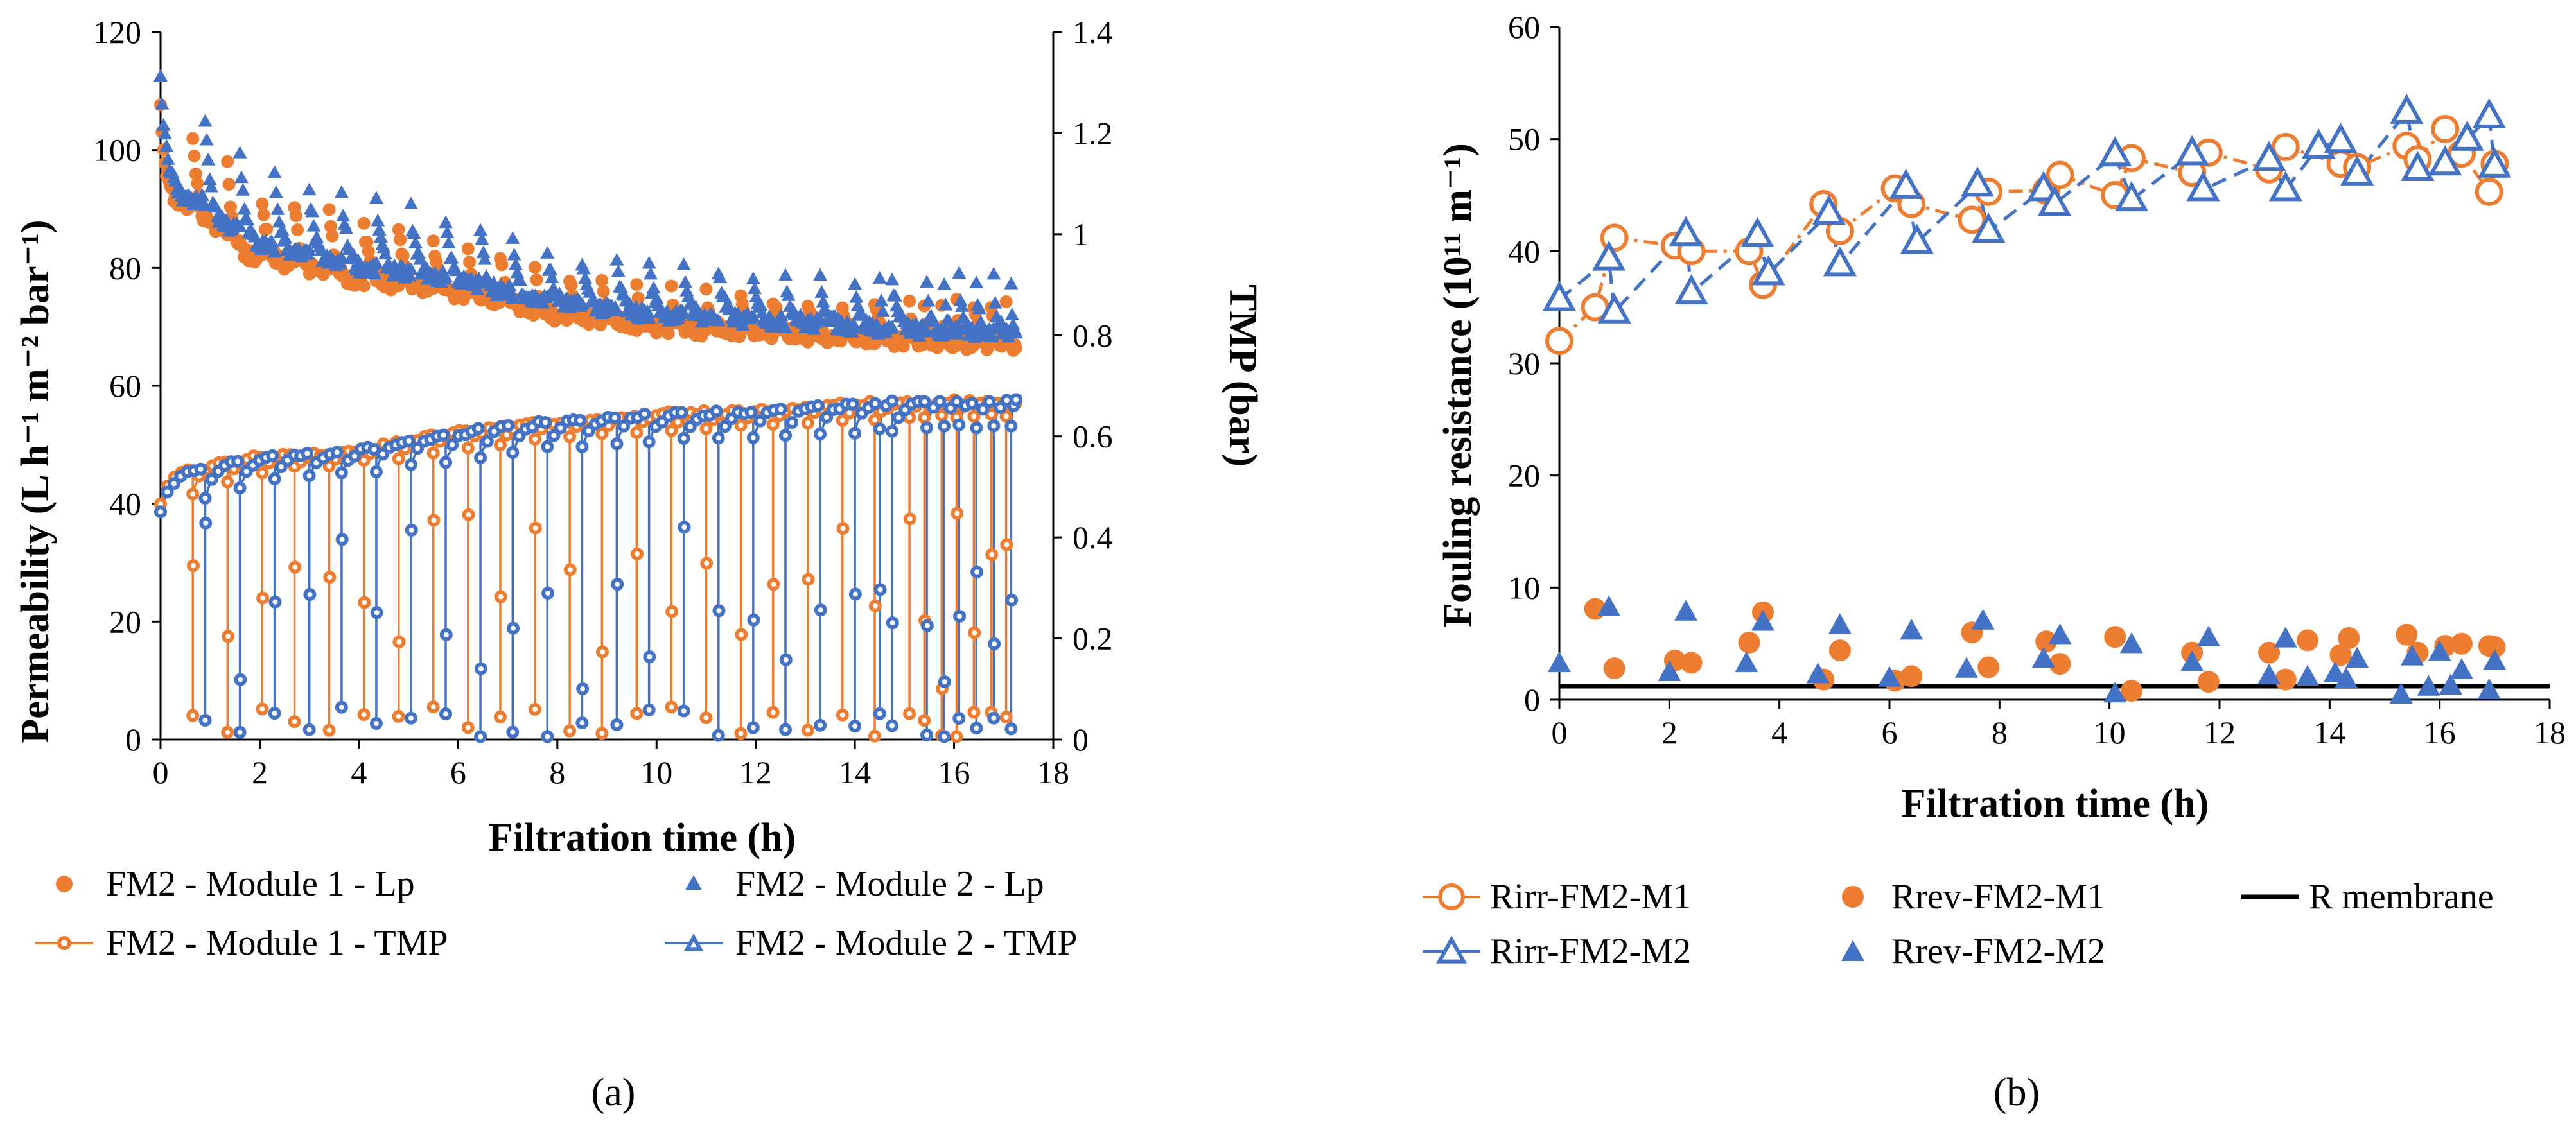 The height and width of the screenshot is (1135, 2576). I want to click on panel-a-x-axis-title: Filtration time (h), so click(642, 838).